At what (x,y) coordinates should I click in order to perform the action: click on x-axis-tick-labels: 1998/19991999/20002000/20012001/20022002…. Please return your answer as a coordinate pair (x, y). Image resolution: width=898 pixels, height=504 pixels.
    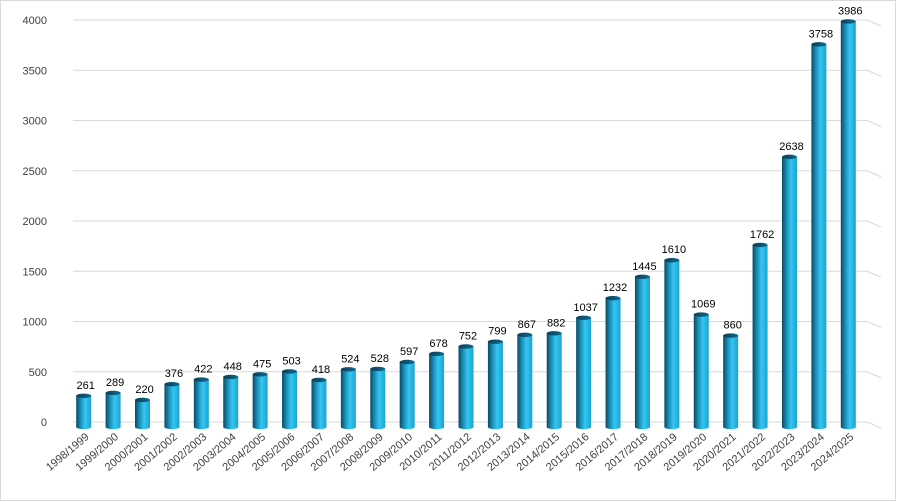
    Looking at the image, I should click on (450, 452).